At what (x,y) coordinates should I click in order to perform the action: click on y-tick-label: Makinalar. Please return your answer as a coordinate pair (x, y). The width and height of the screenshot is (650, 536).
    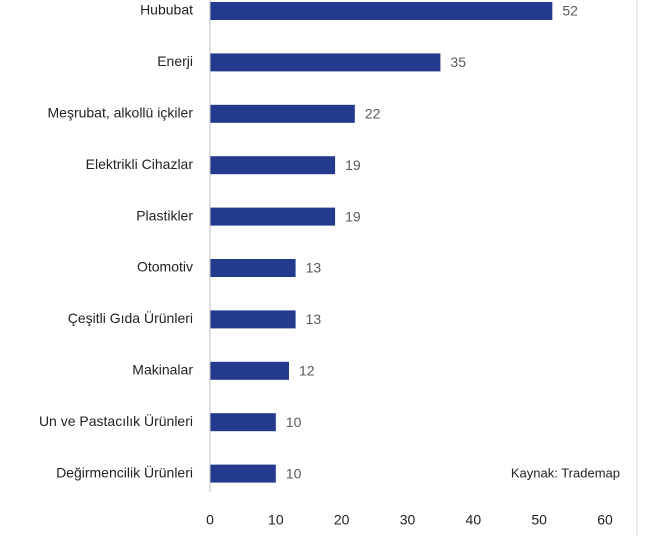
    Looking at the image, I should click on (162, 370).